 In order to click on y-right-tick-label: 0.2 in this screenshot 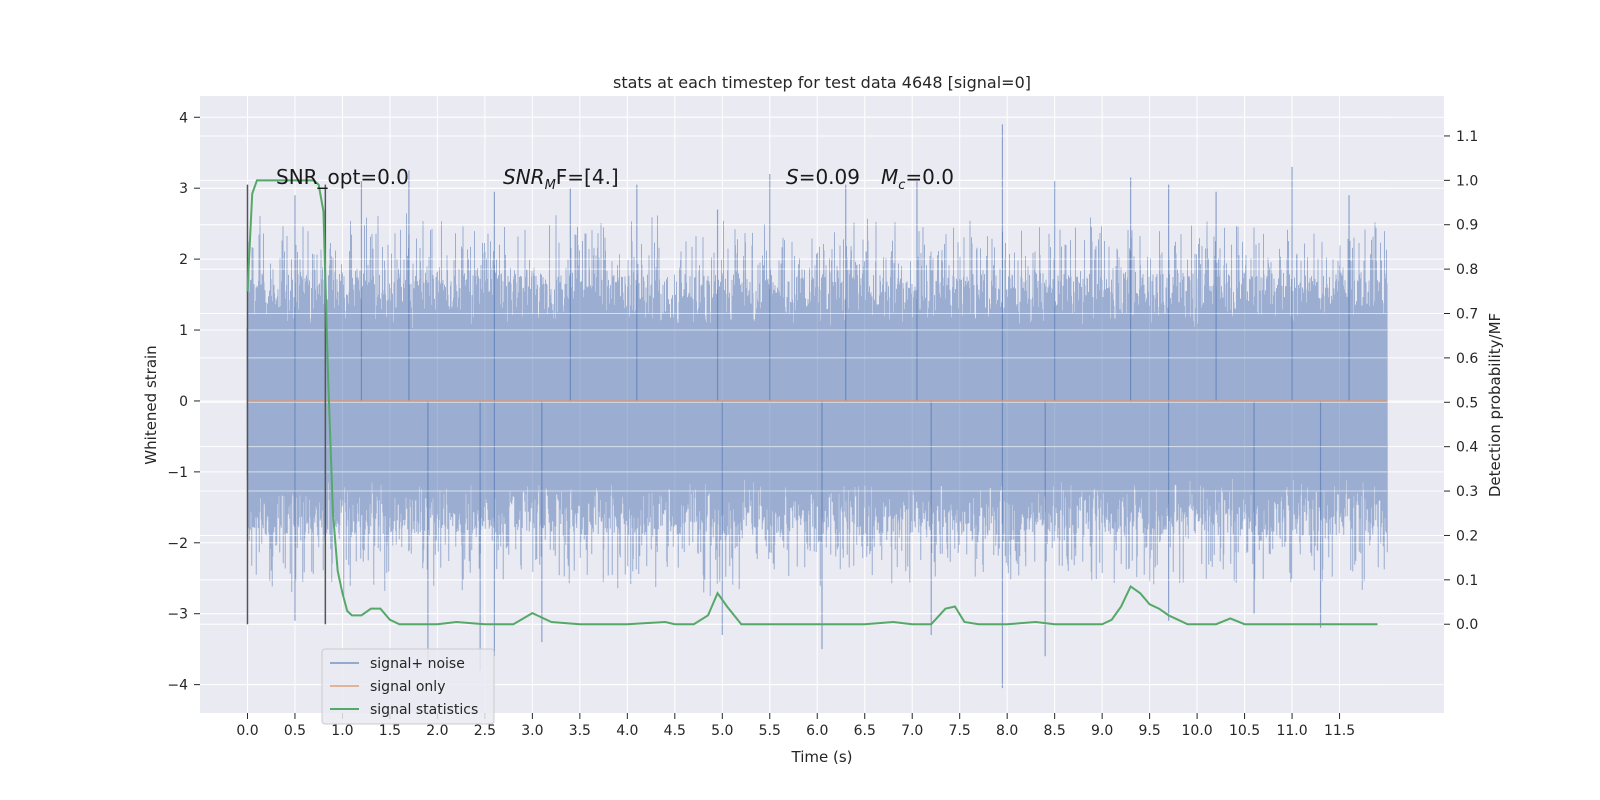, I will do `click(1467, 536)`.